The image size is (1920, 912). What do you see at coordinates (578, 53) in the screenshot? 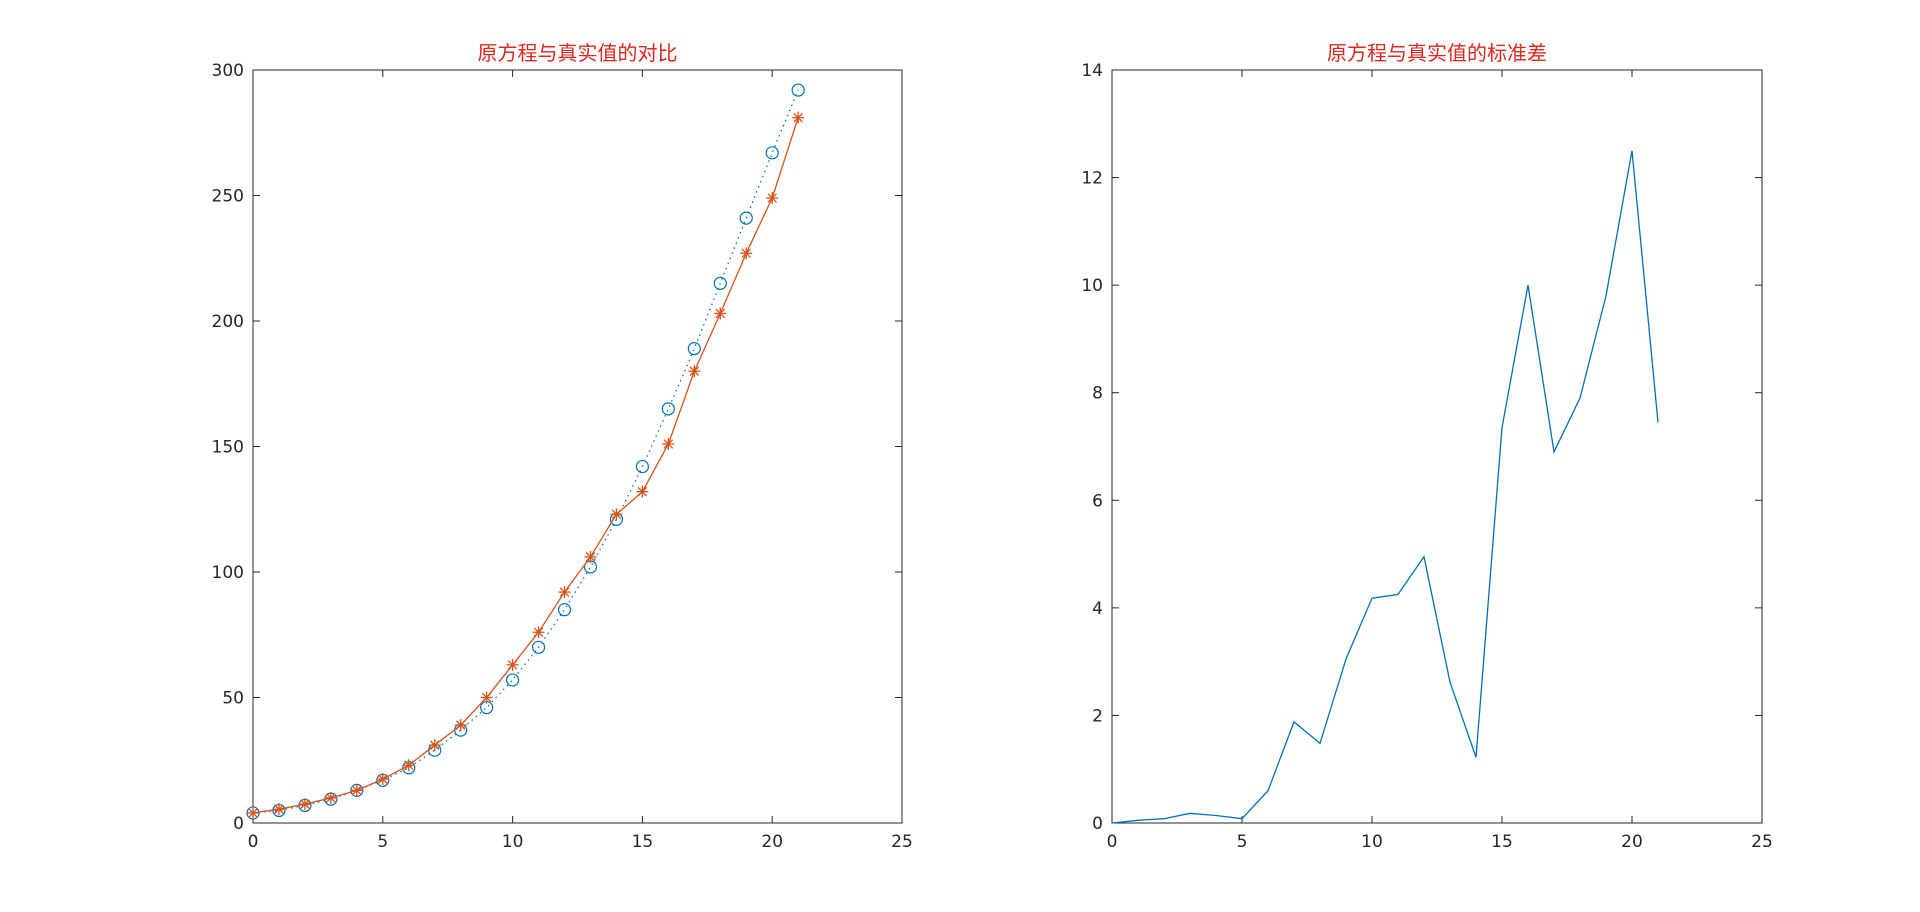
I see `chart-title: 原方程与真实值的对比` at bounding box center [578, 53].